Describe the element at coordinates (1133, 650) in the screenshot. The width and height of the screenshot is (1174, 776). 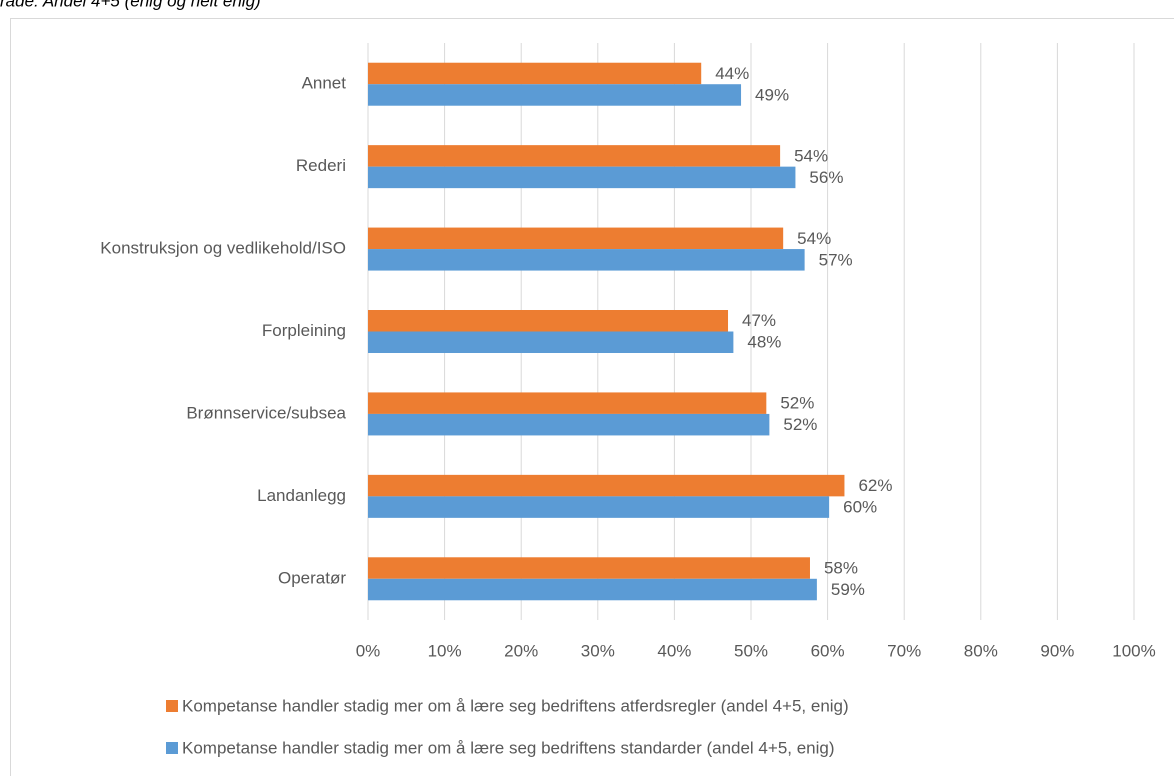
I see `x-tick-label: 100%` at that location.